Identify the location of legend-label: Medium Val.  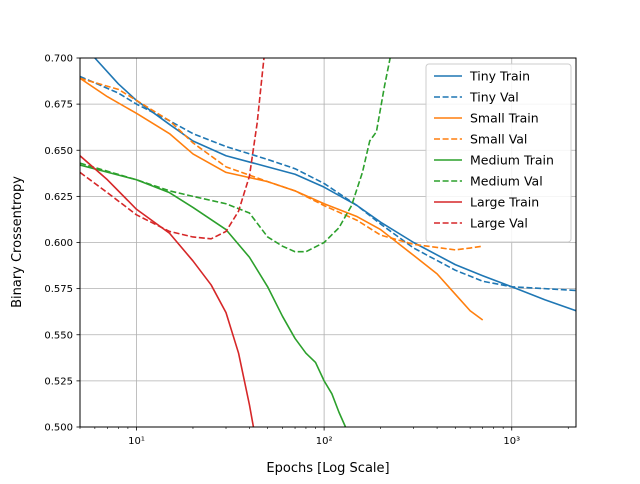
(506, 181).